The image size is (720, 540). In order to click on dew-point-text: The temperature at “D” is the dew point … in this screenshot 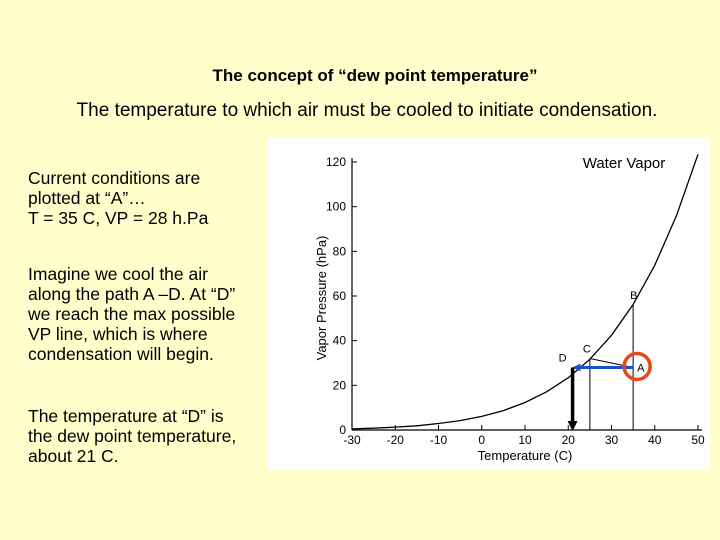, I will do `click(132, 436)`.